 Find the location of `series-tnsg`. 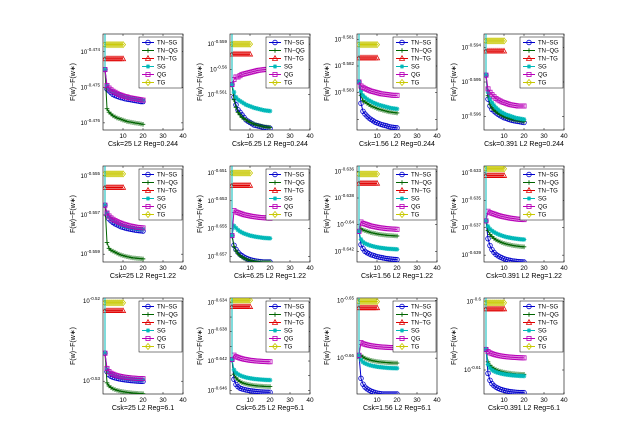

series-tnsg is located at coordinates (378, 104).